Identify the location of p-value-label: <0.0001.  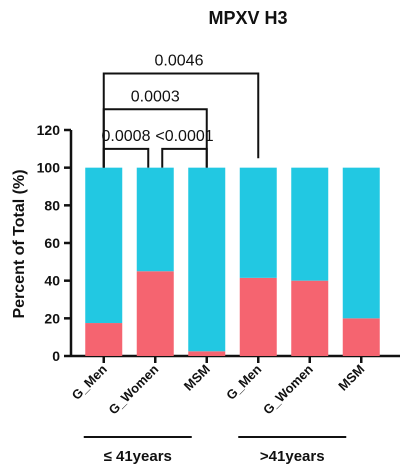
(184, 136).